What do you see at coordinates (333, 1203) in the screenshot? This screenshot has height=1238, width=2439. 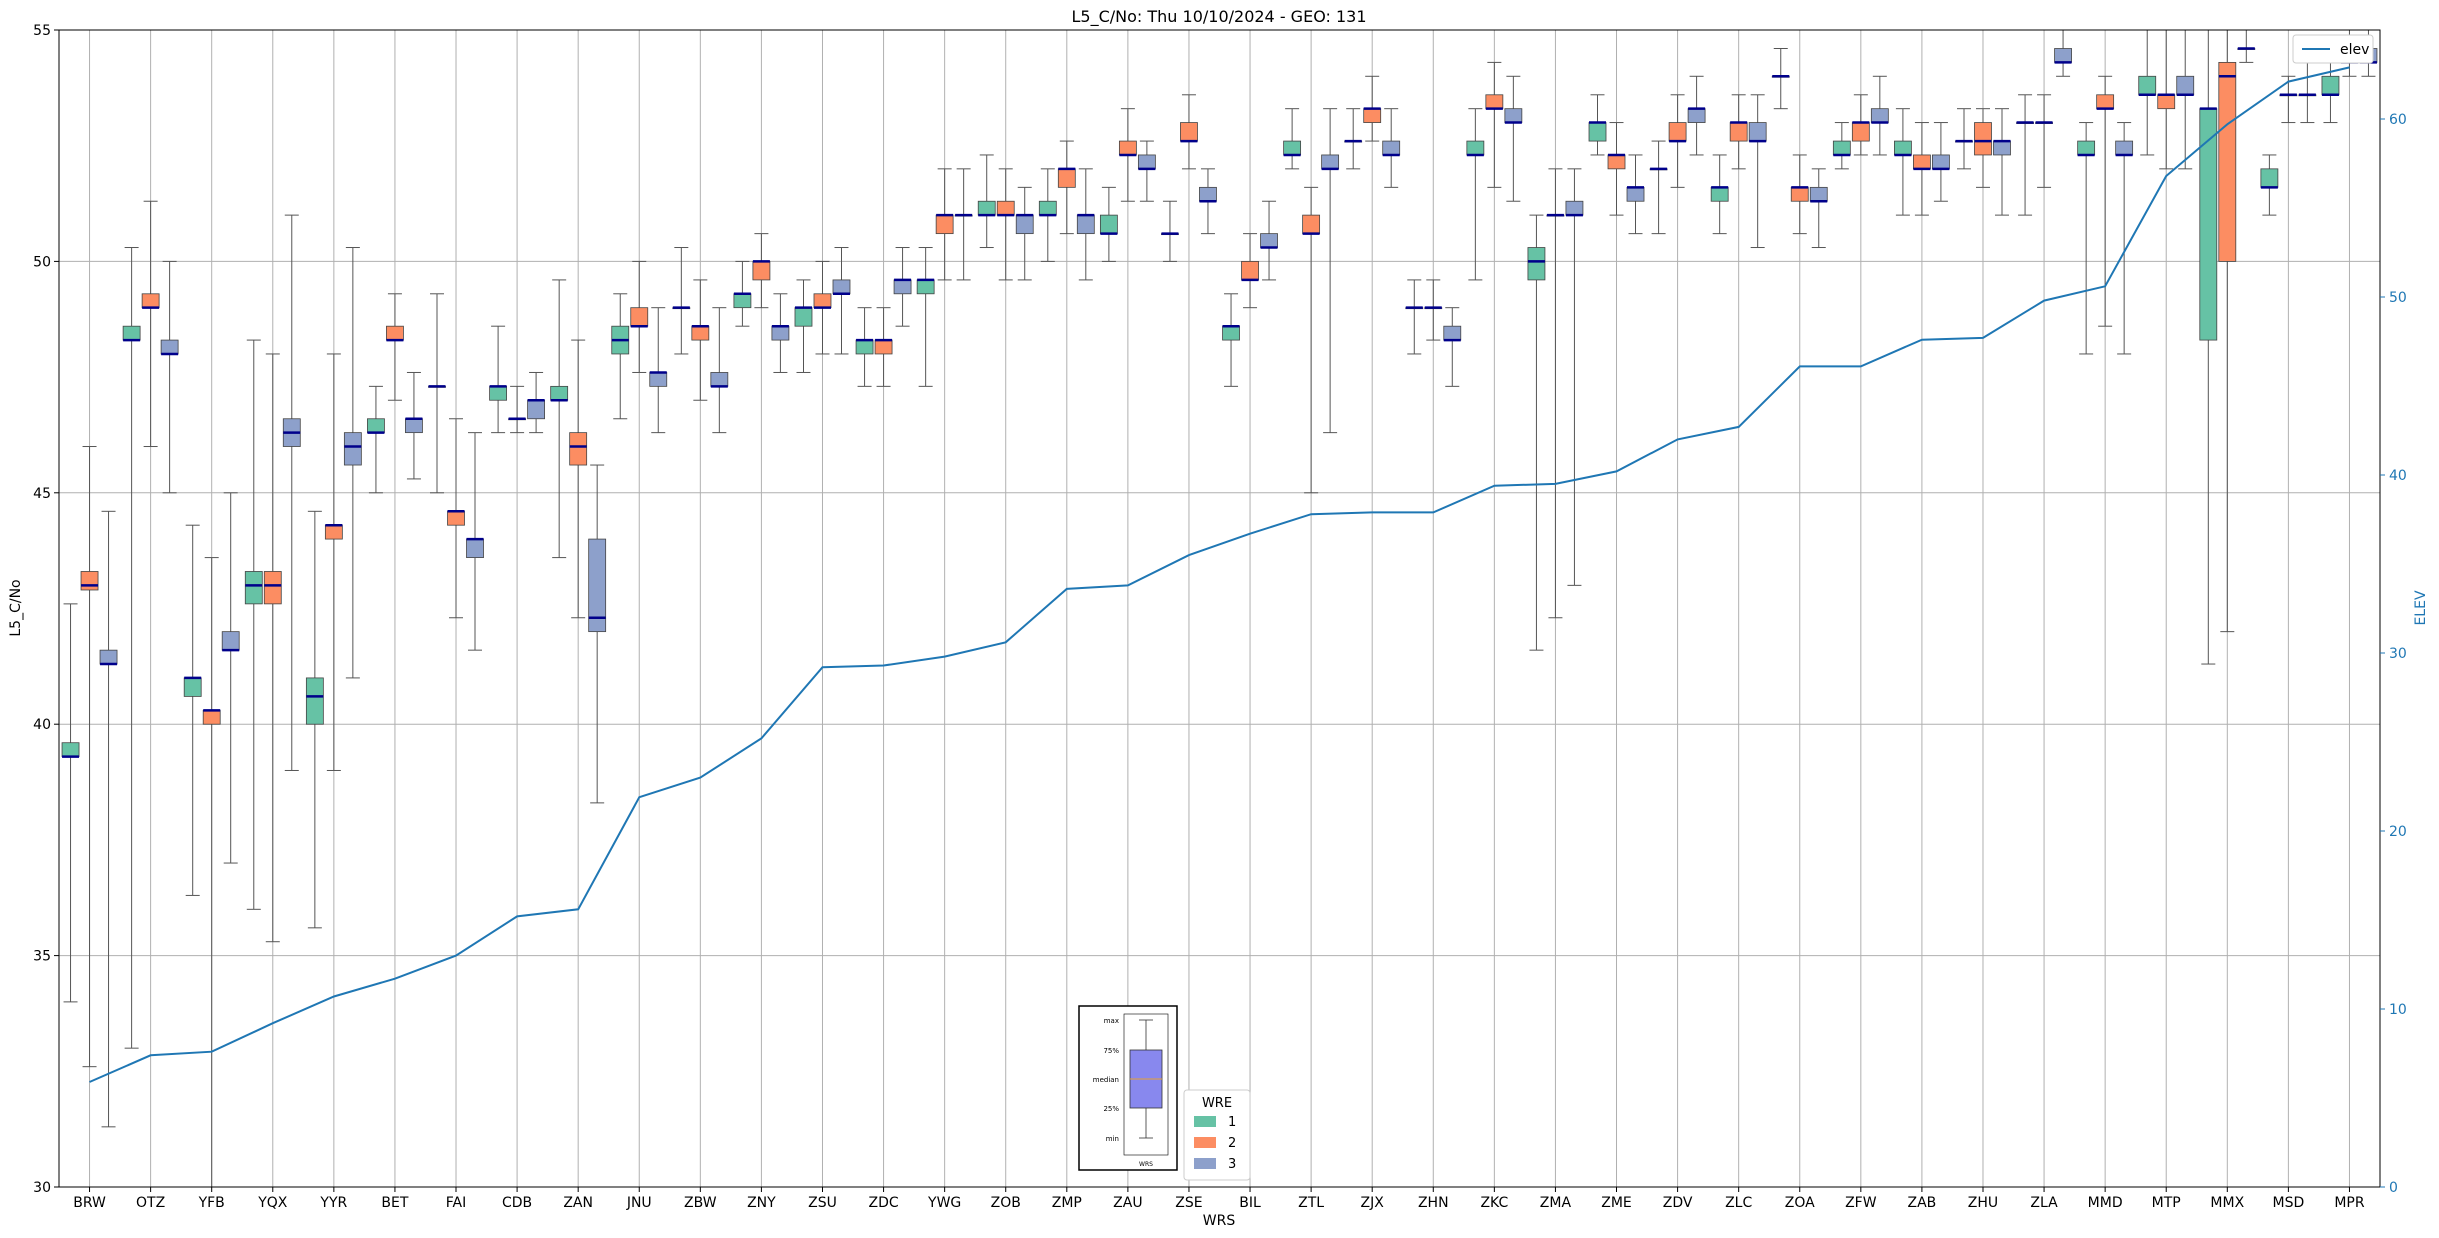 I see `x-tick-label: YYR` at bounding box center [333, 1203].